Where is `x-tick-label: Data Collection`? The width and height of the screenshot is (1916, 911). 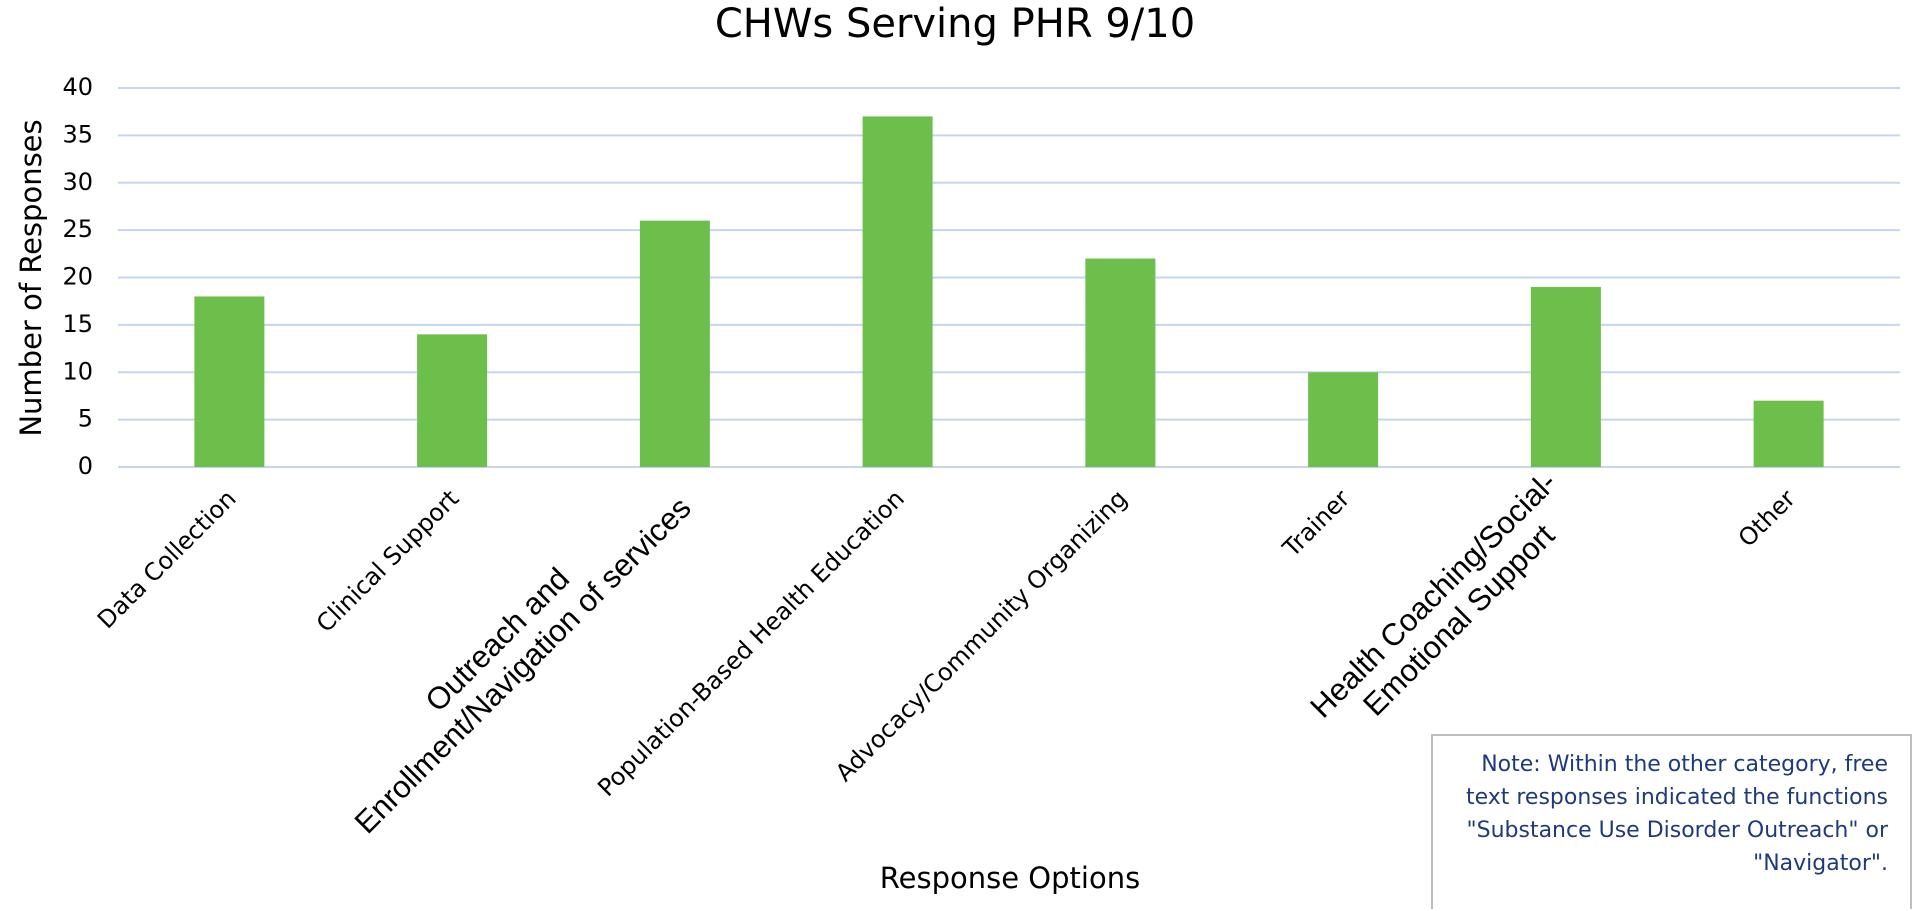 x-tick-label: Data Collection is located at coordinates (167, 559).